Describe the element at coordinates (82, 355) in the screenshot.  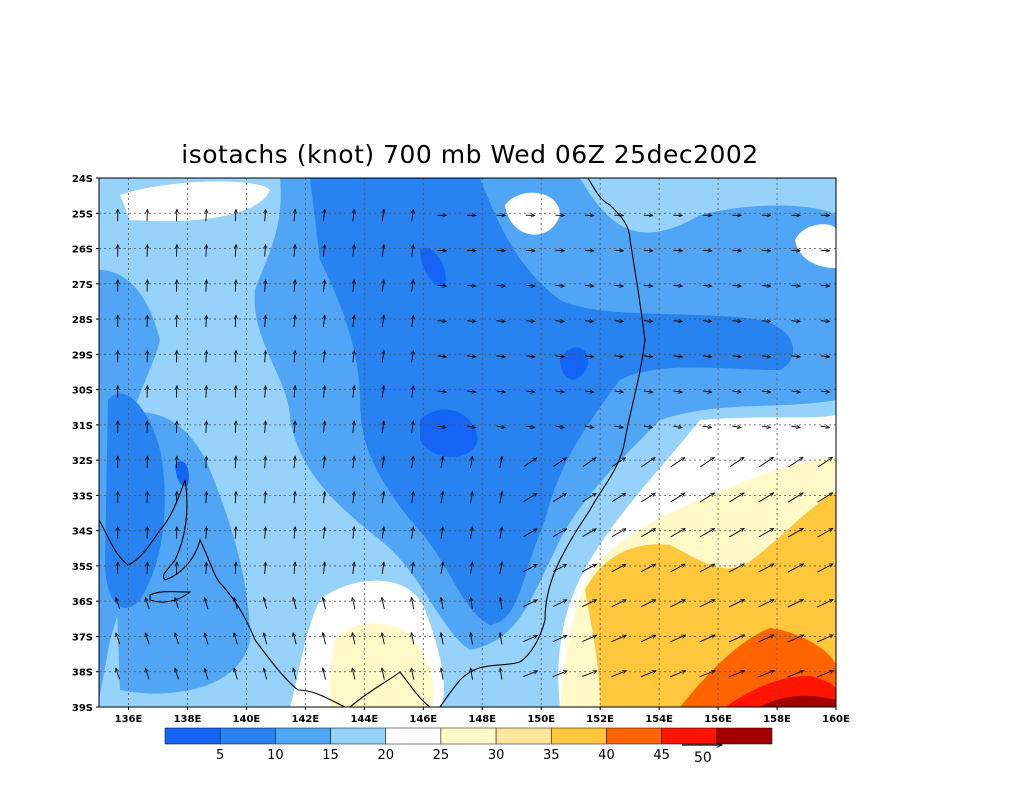
I see `lat-label: 29S` at that location.